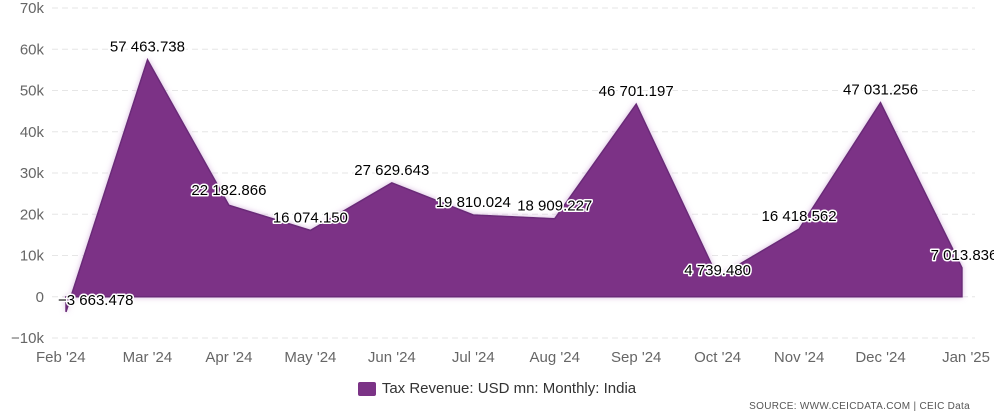 This screenshot has height=415, width=994. I want to click on legend-label: Tax Revenue: USD mn: Monthly: India, so click(509, 388).